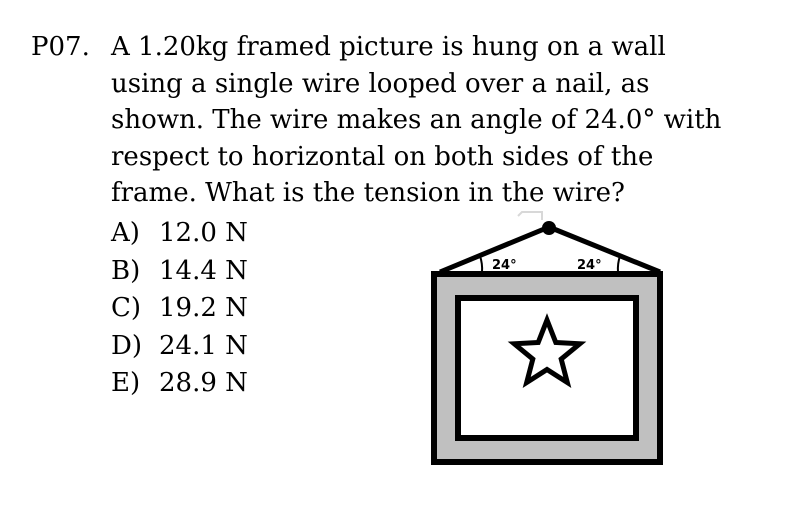 This screenshot has width=790, height=514. I want to click on left-angle-arc, so click(481, 264).